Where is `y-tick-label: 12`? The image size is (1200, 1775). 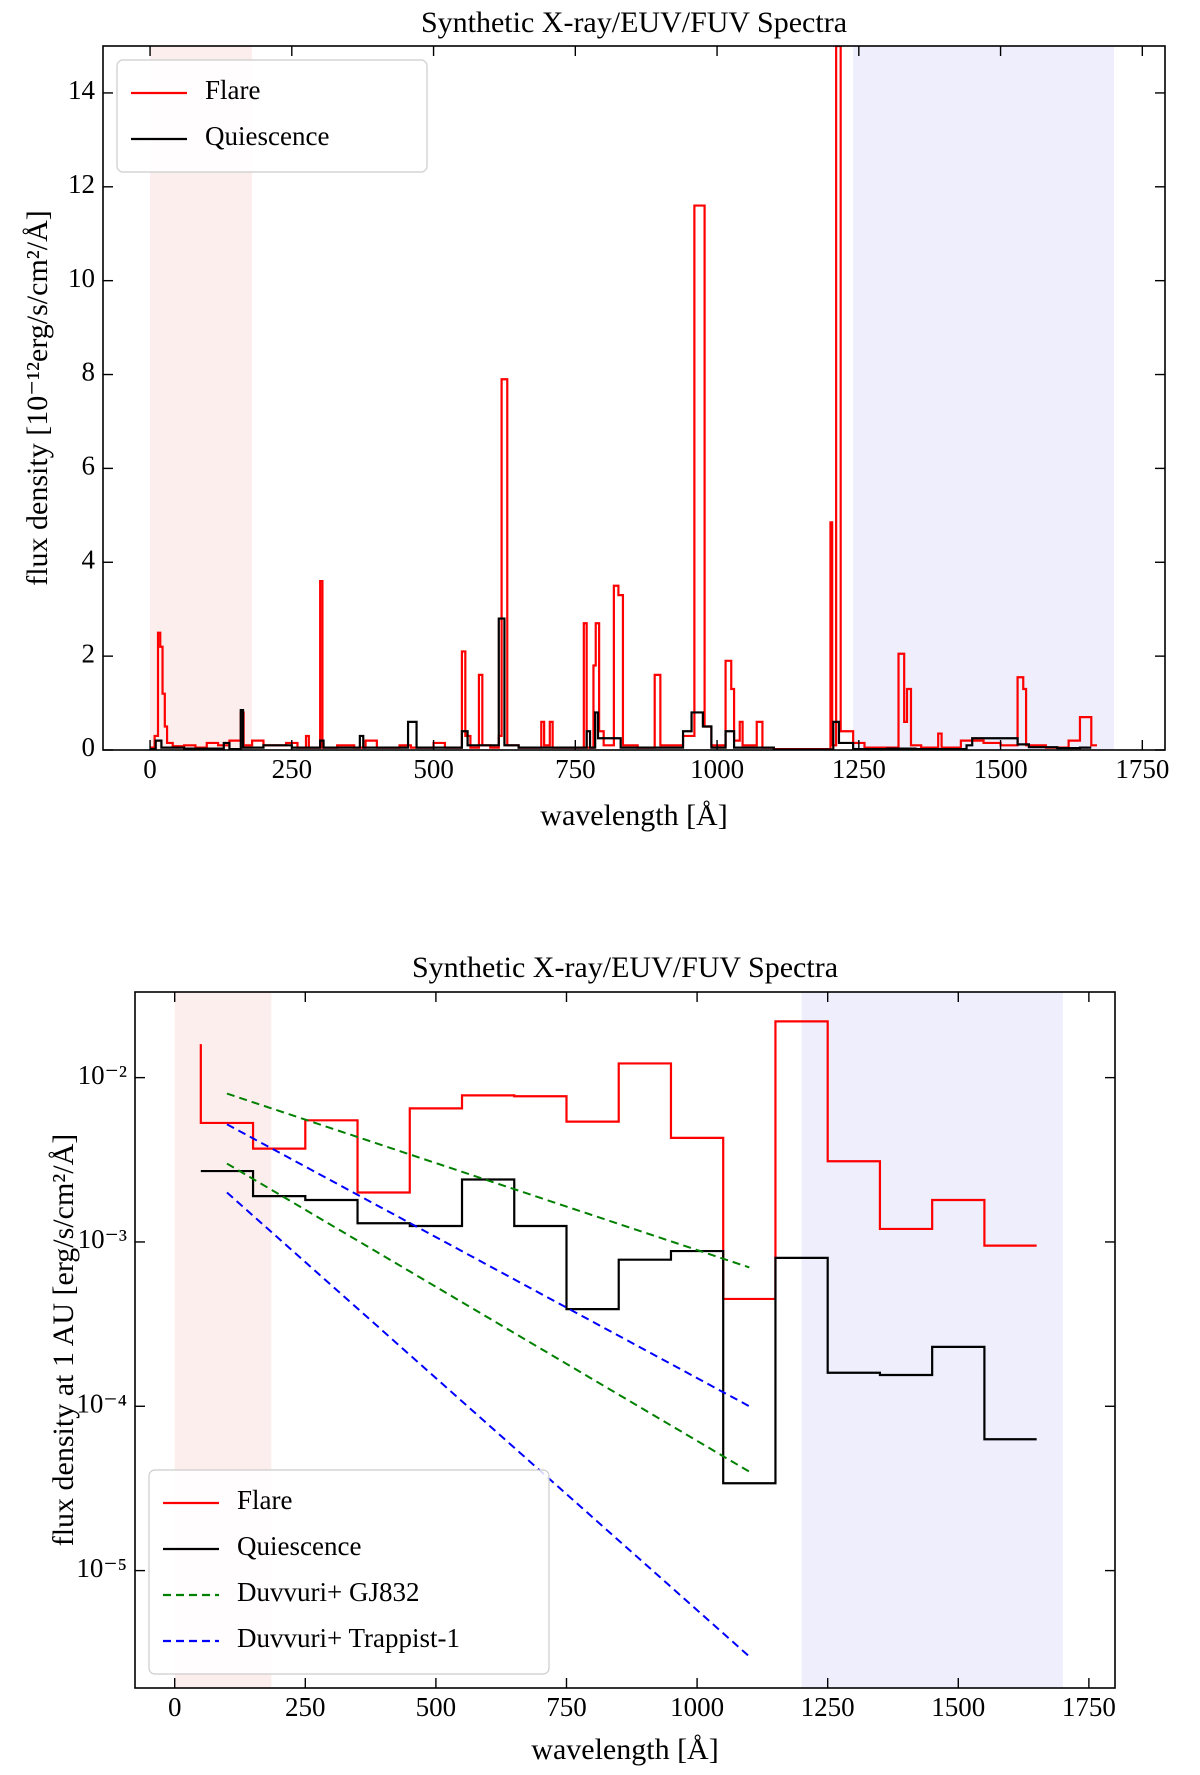 y-tick-label: 12 is located at coordinates (81, 184).